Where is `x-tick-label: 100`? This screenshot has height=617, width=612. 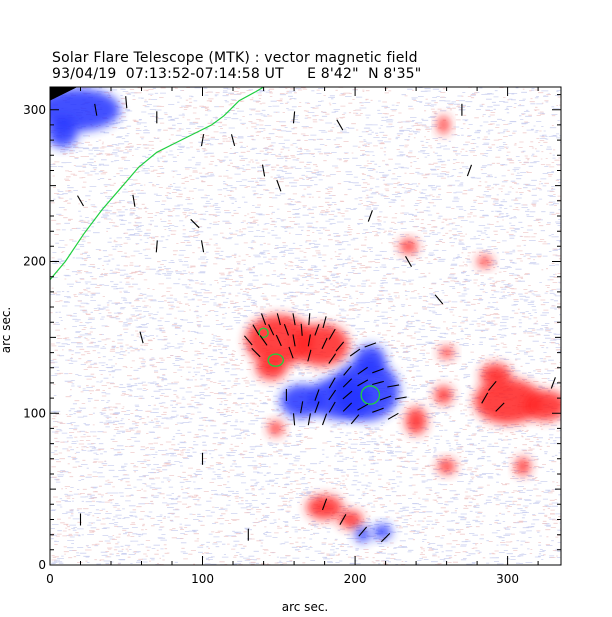 x-tick-label: 100 is located at coordinates (202, 579).